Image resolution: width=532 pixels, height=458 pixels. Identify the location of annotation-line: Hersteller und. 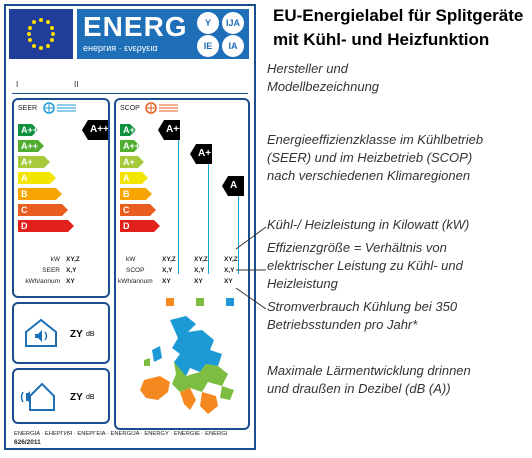
(307, 68).